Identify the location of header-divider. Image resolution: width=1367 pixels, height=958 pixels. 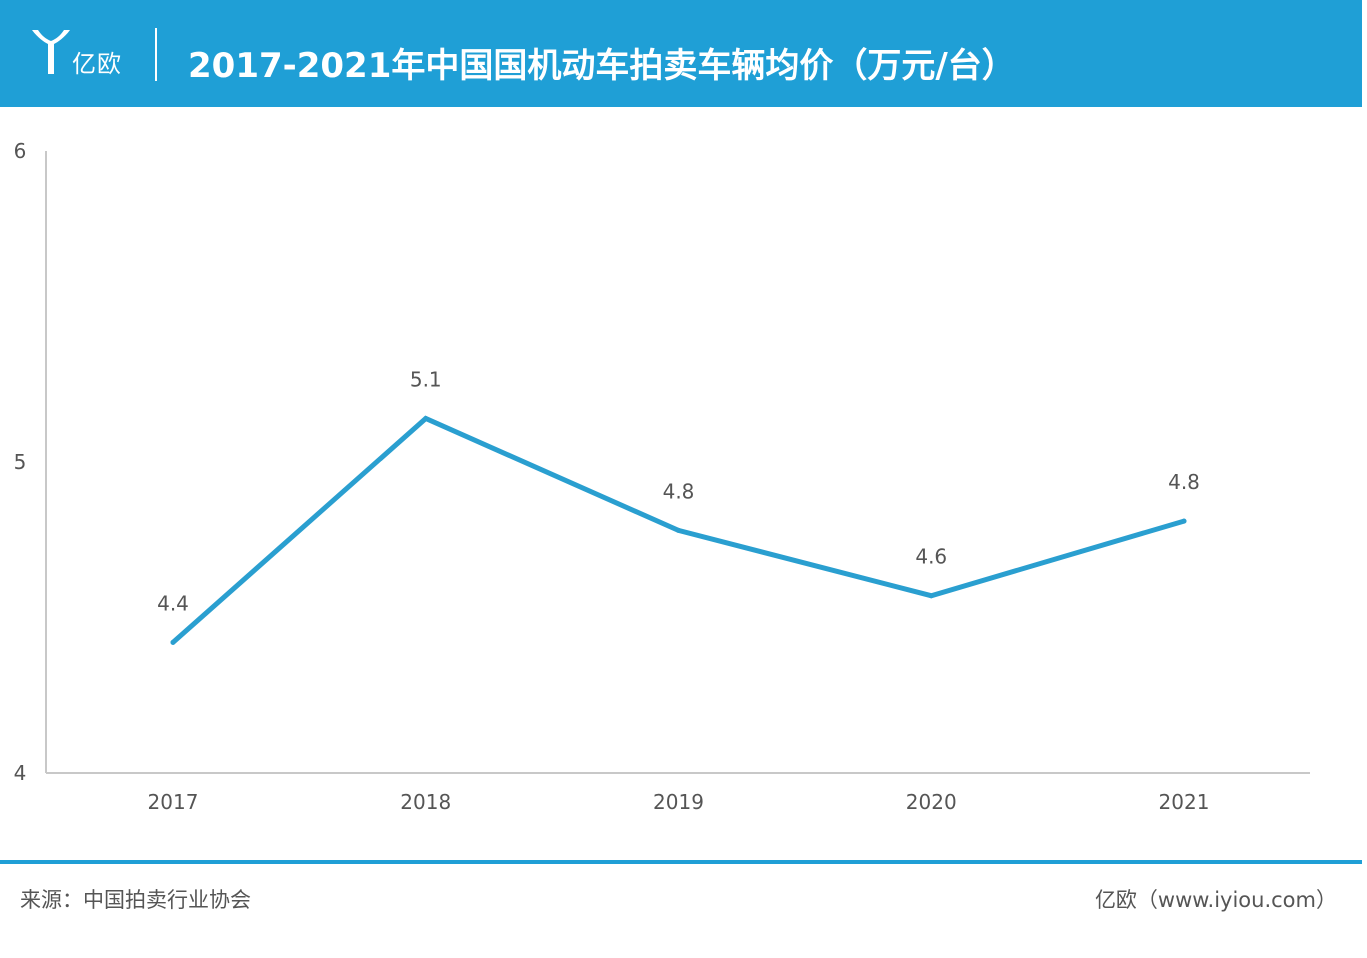
(156, 54).